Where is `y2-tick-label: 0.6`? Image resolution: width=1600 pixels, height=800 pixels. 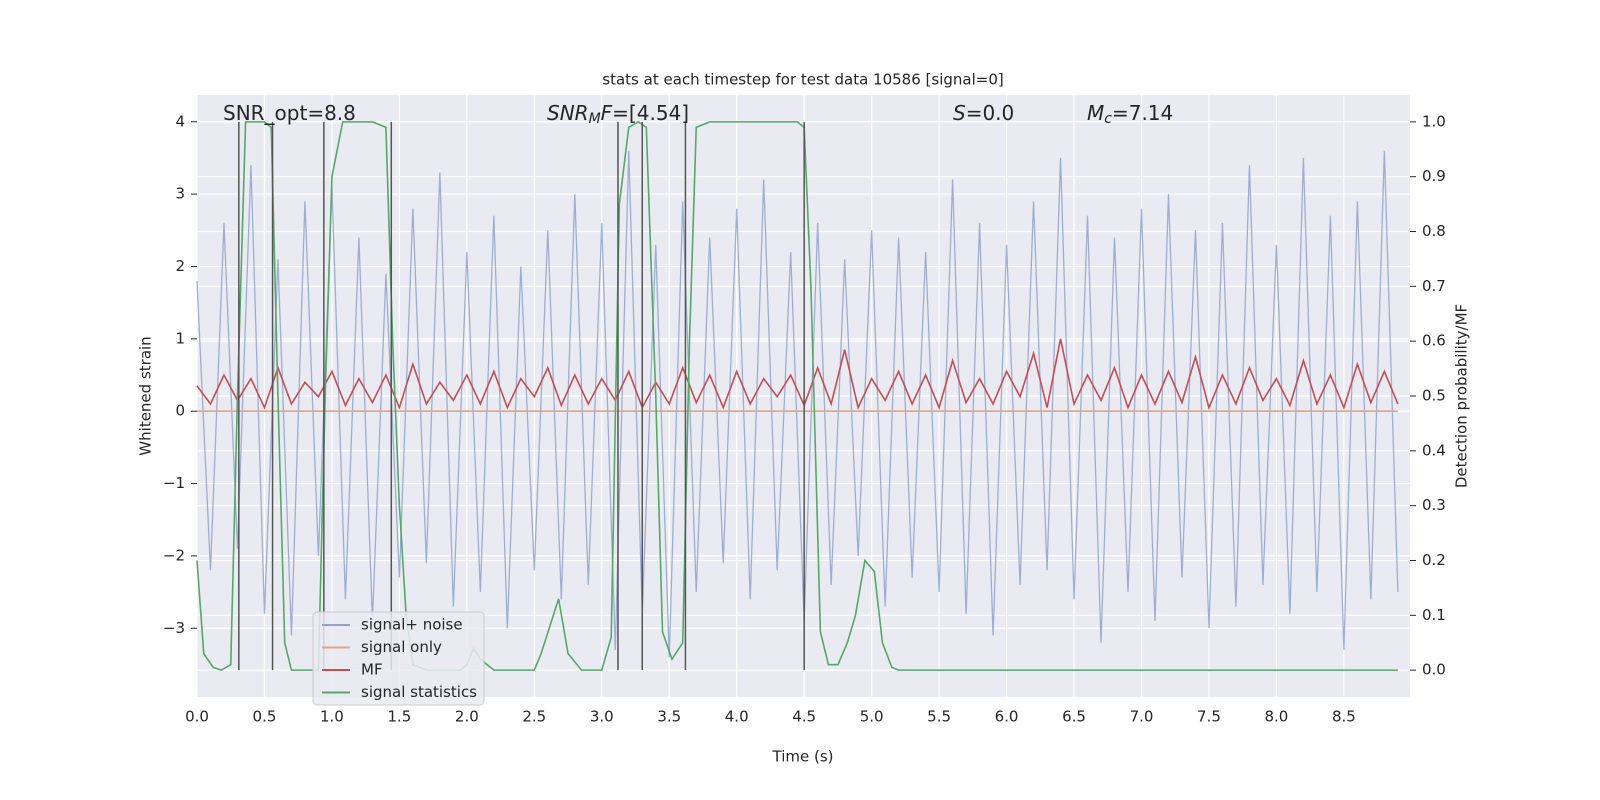 y2-tick-label: 0.6 is located at coordinates (1434, 341).